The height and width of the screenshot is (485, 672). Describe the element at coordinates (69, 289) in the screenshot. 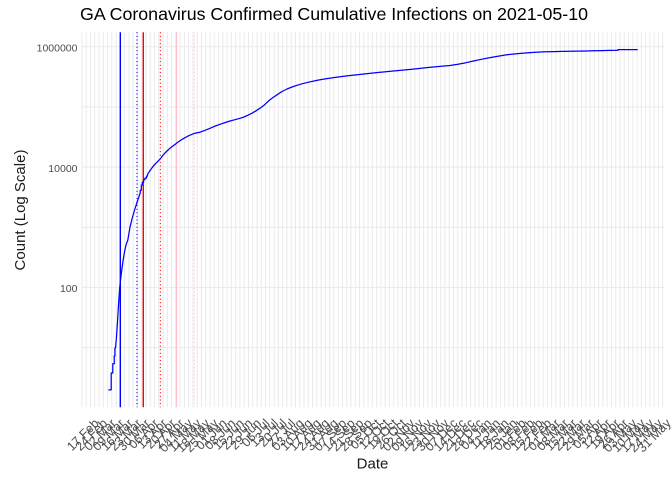

I see `svg-text: 100` at that location.